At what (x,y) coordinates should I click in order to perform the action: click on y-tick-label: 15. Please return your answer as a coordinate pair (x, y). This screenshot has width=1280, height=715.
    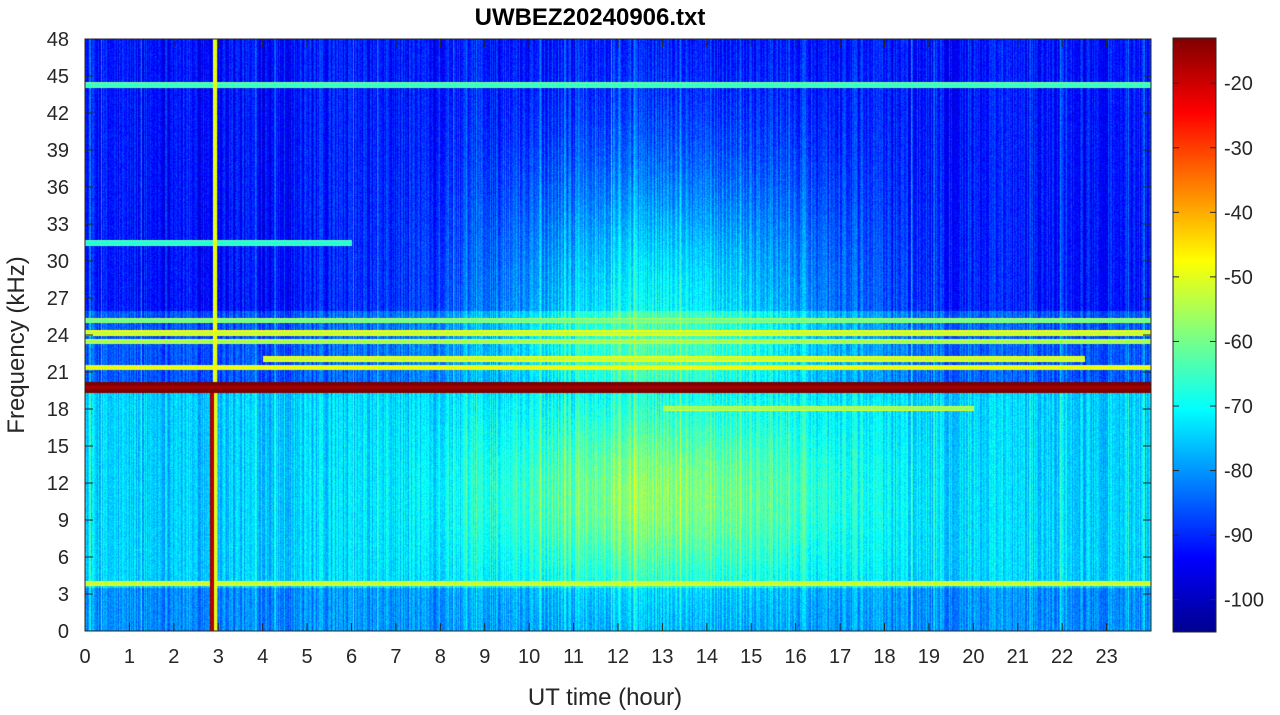
    Looking at the image, I should click on (58, 447).